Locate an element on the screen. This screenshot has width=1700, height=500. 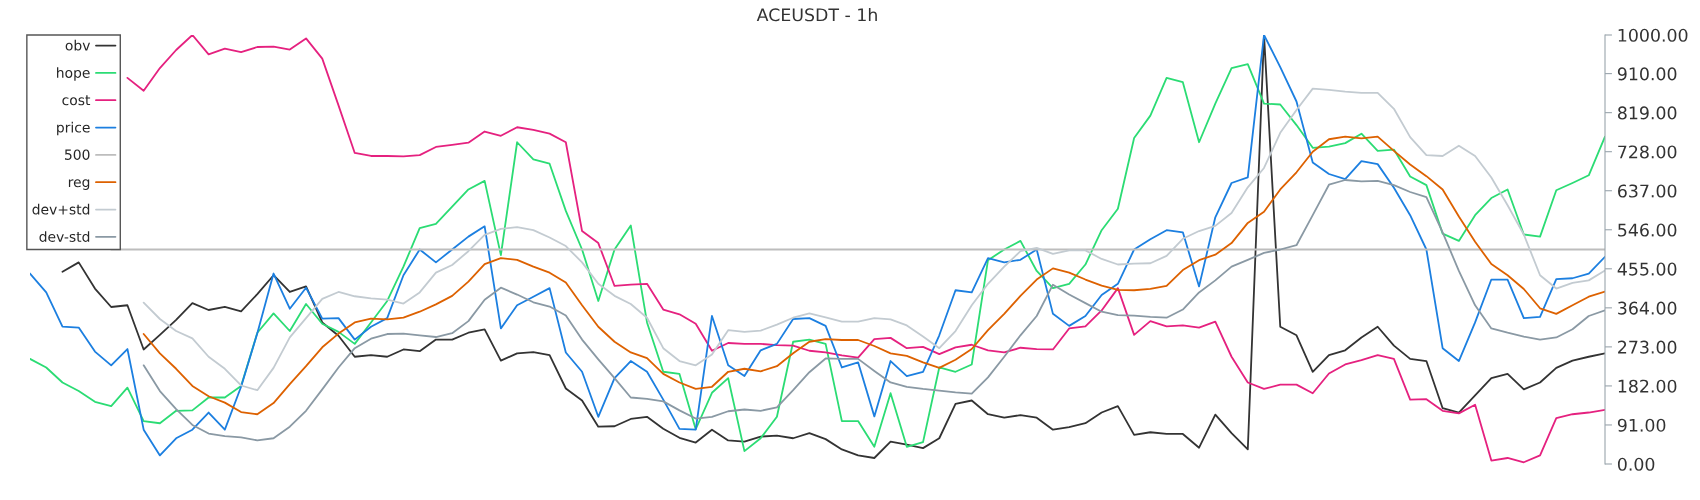
legend-label: dev-std is located at coordinates (64, 236).